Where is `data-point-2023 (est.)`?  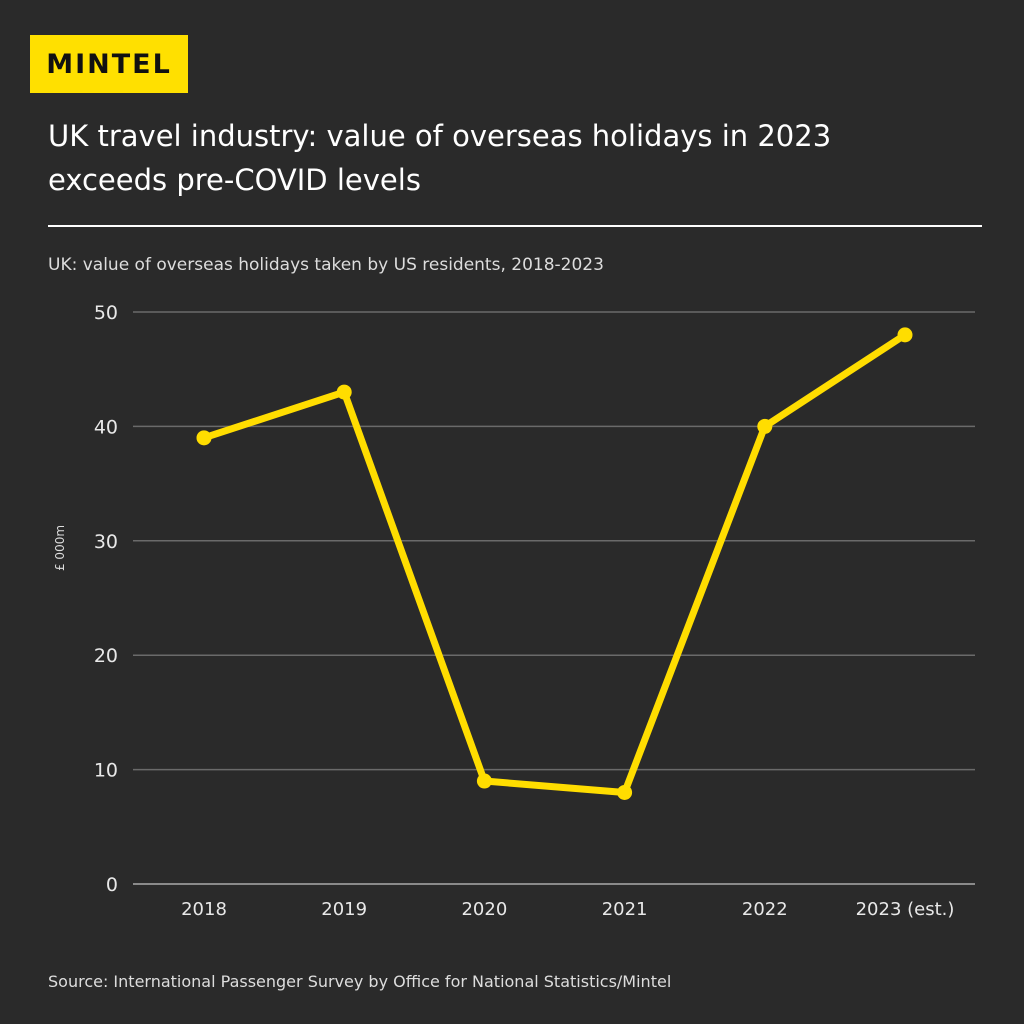 data-point-2023 (est.) is located at coordinates (905, 335).